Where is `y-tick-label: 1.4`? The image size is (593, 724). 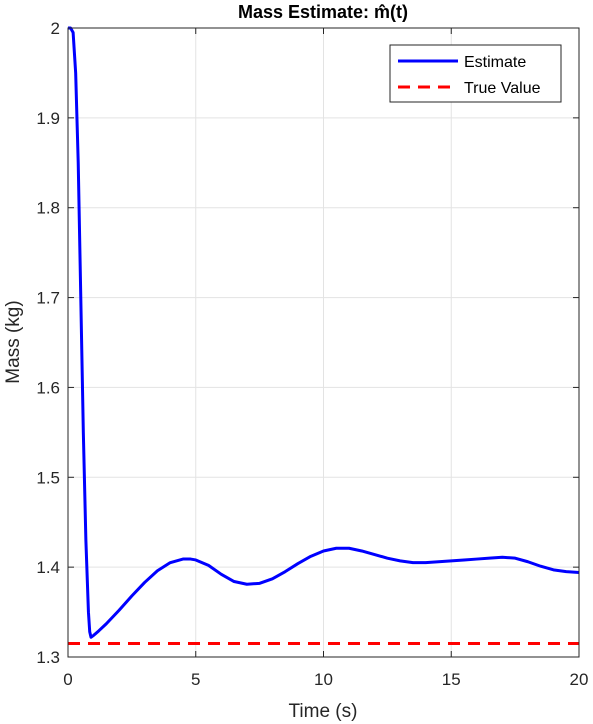 y-tick-label: 1.4 is located at coordinates (48, 567).